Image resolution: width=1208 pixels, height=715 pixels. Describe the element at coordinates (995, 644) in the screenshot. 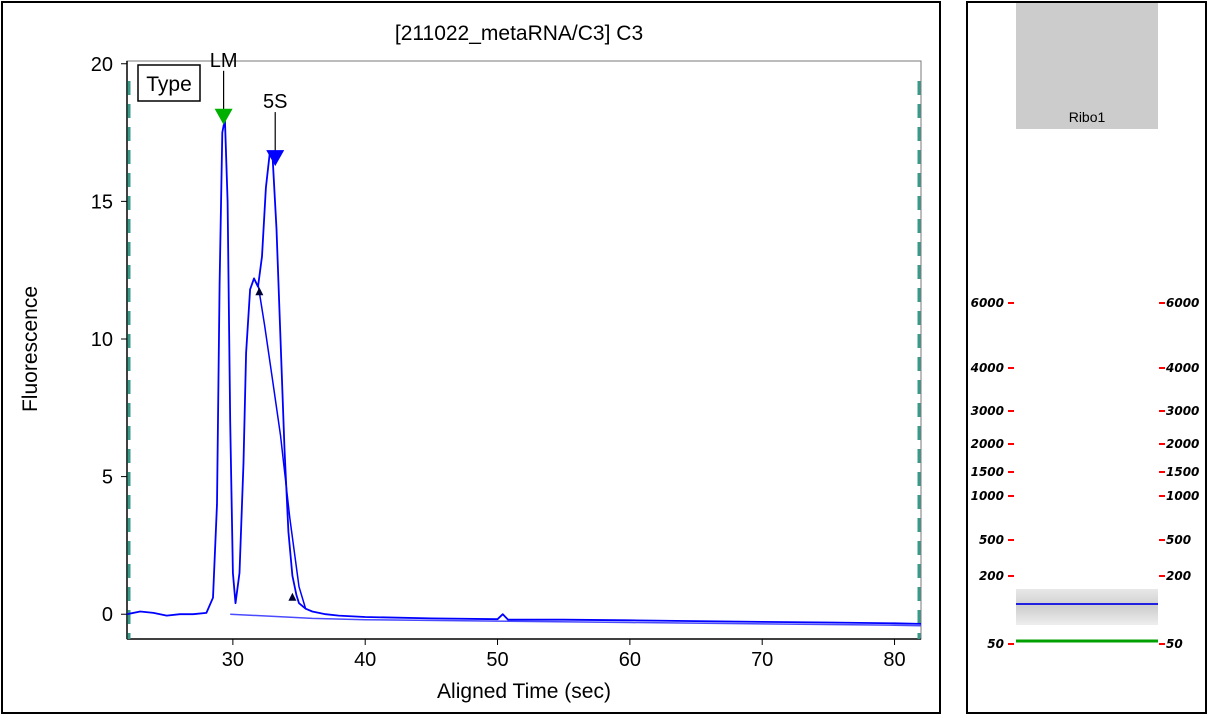

I see `ladder-label-left: 50` at that location.